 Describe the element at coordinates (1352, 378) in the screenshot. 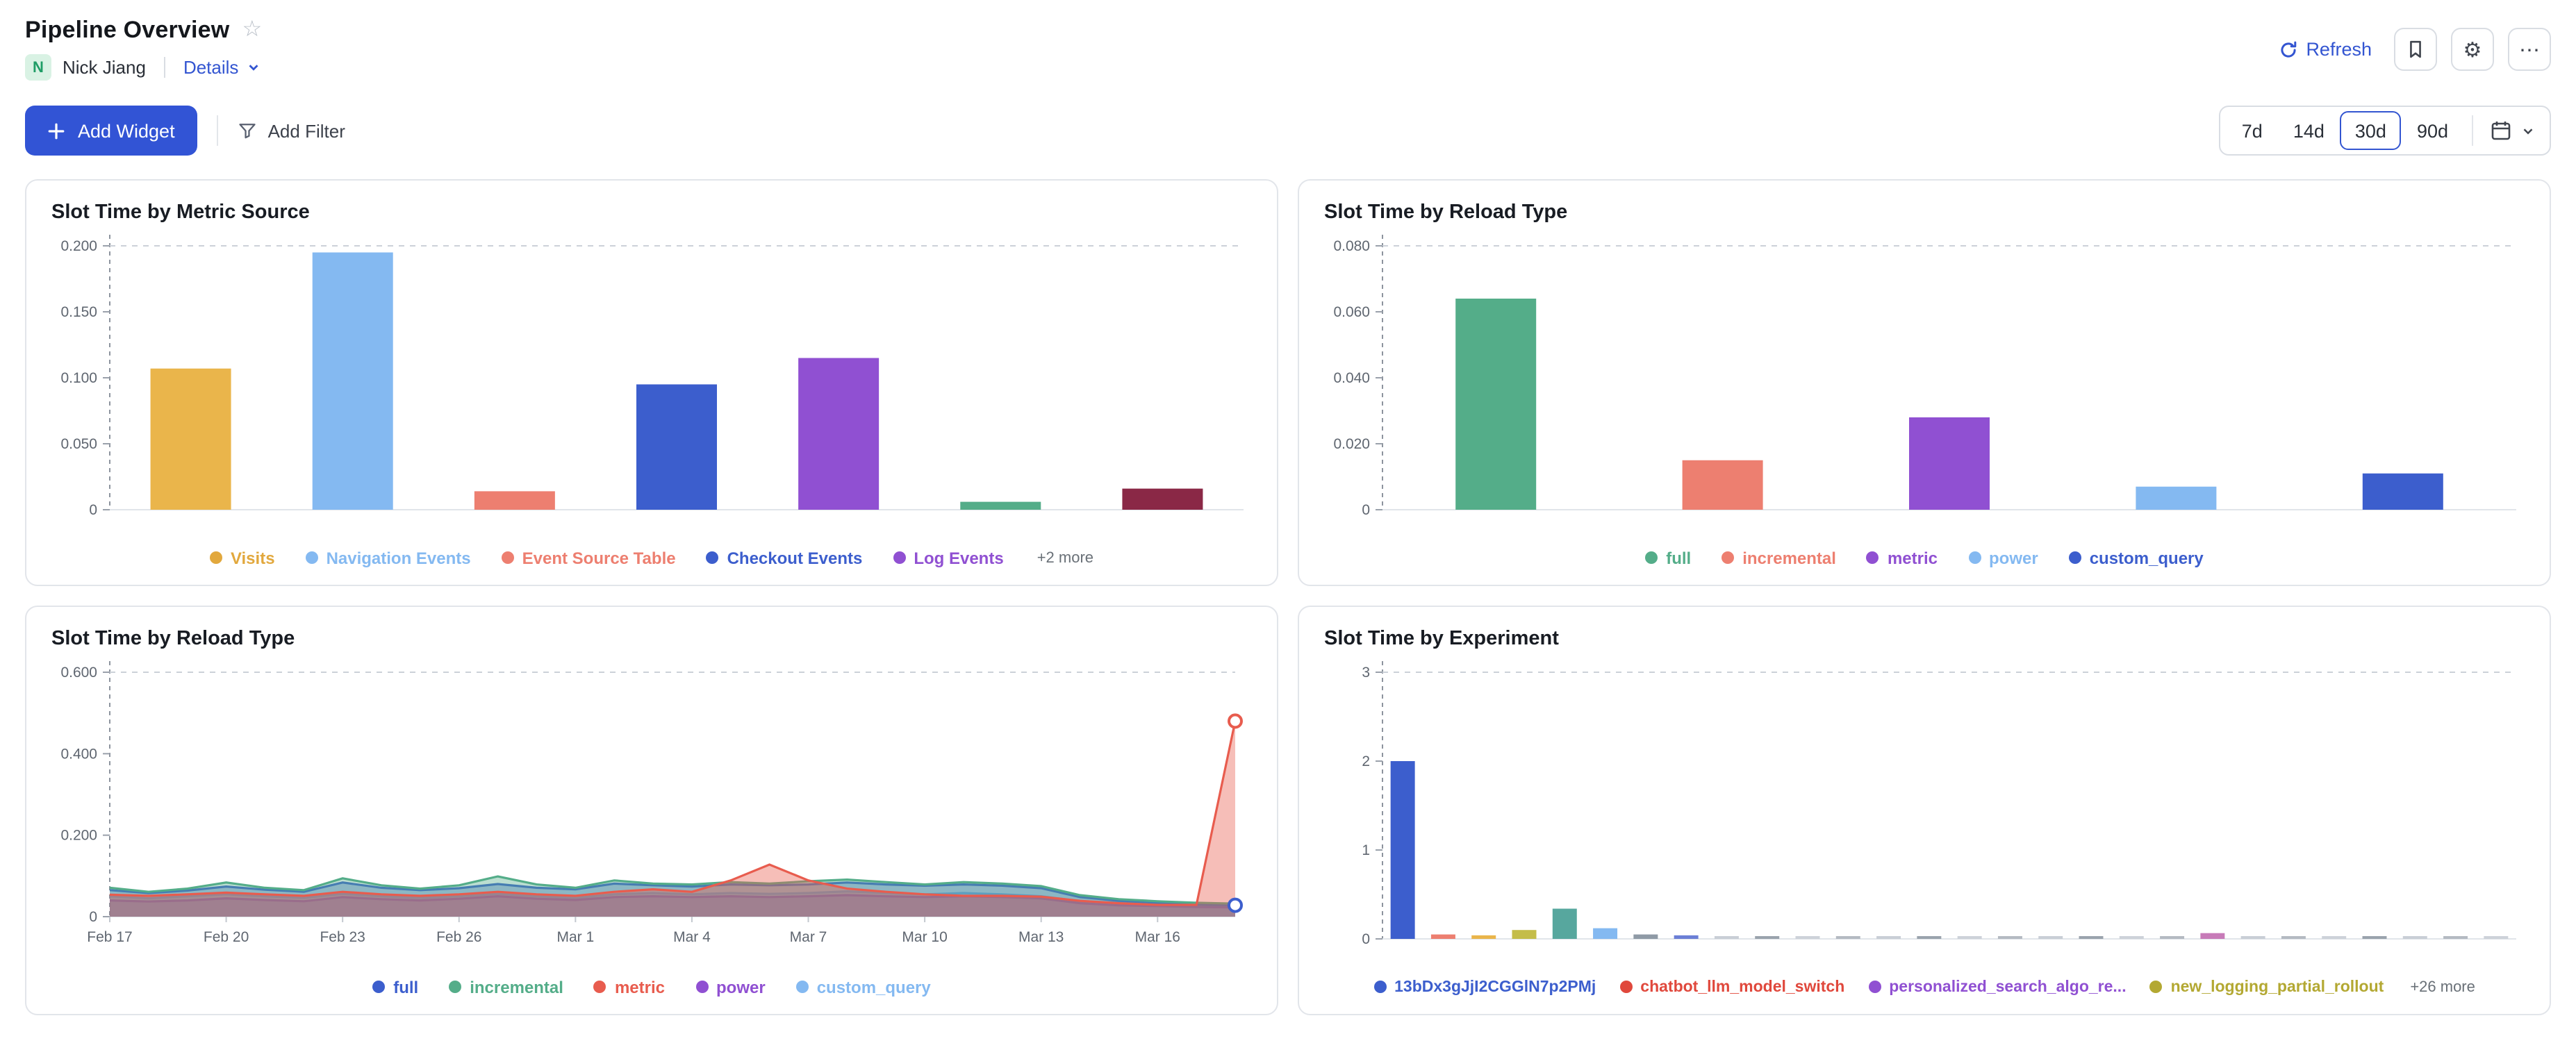

I see `svg-text: 0.040` at that location.